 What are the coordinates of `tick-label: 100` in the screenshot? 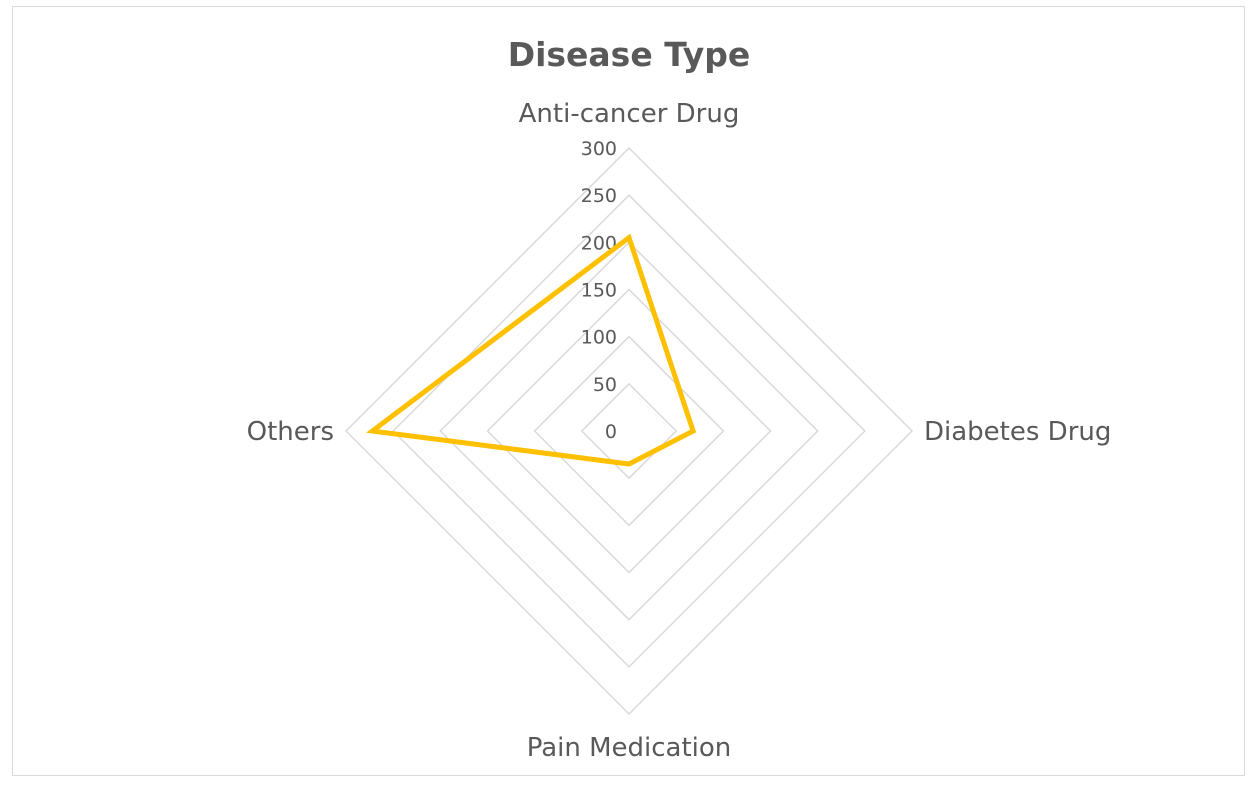 It's located at (599, 338).